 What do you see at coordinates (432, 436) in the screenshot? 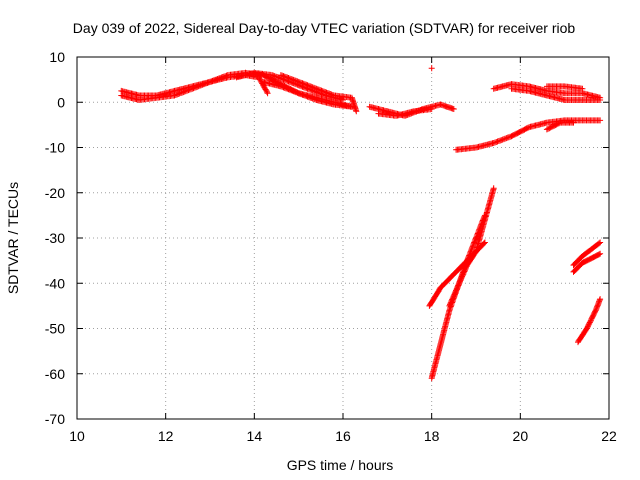
I see `x-tick-label: 18` at bounding box center [432, 436].